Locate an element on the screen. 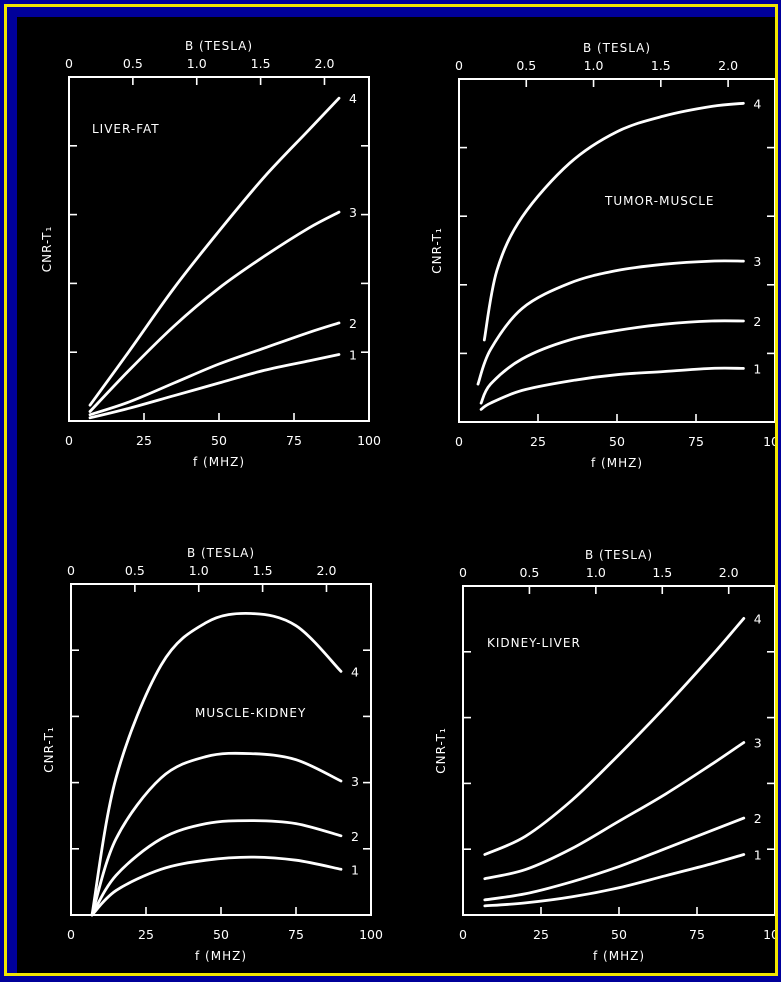  chart-title: MUSCLE-KIDNEY is located at coordinates (250, 713).